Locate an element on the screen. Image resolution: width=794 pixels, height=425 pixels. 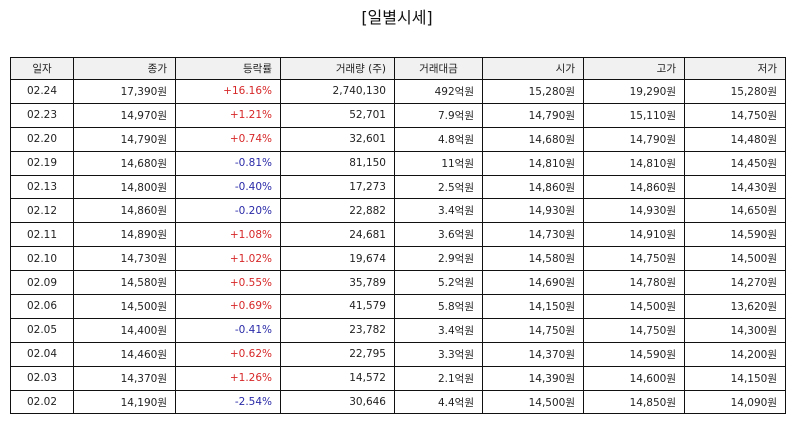
cell-open: 14,690원 is located at coordinates (533, 283).